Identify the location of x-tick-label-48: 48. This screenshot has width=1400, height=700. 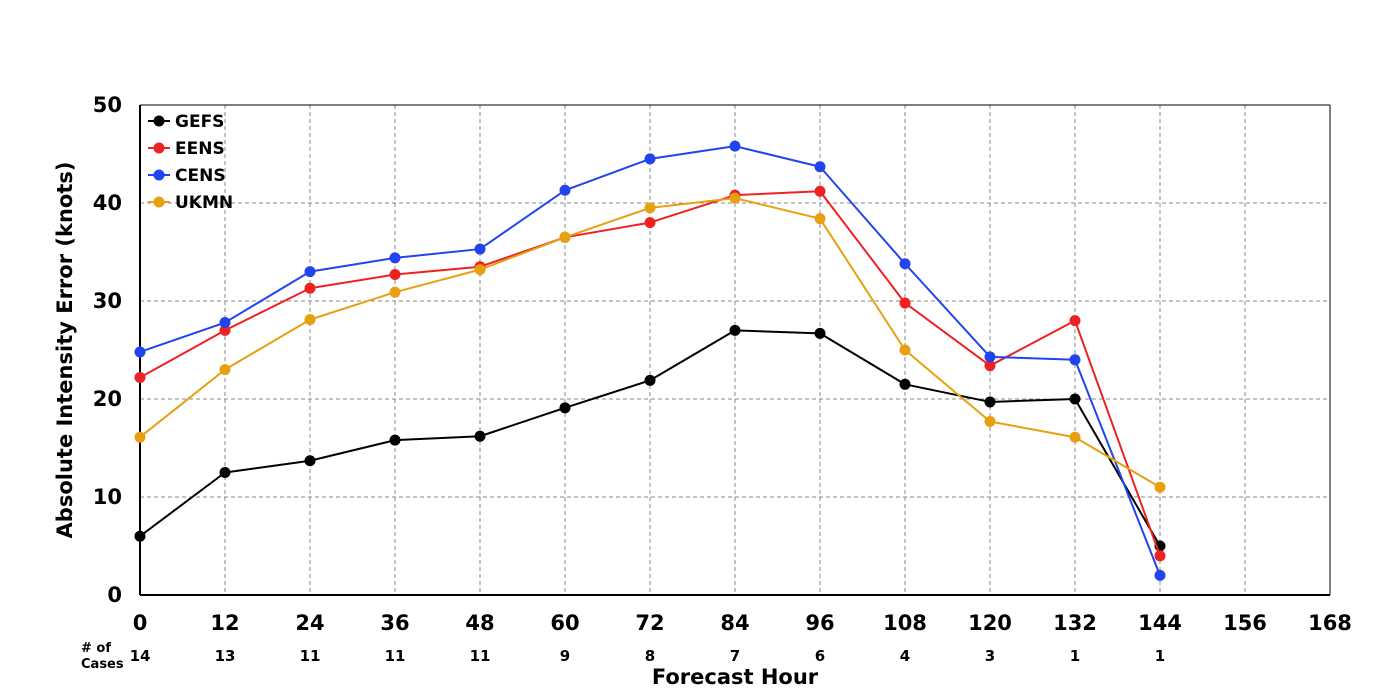
(479, 623).